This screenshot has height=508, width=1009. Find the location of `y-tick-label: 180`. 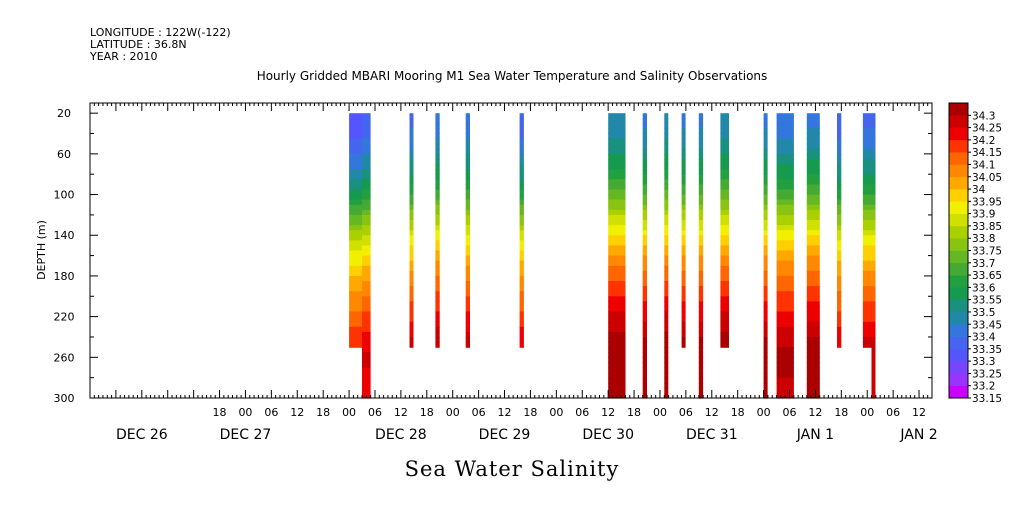

y-tick-label: 180 is located at coordinates (64, 276).